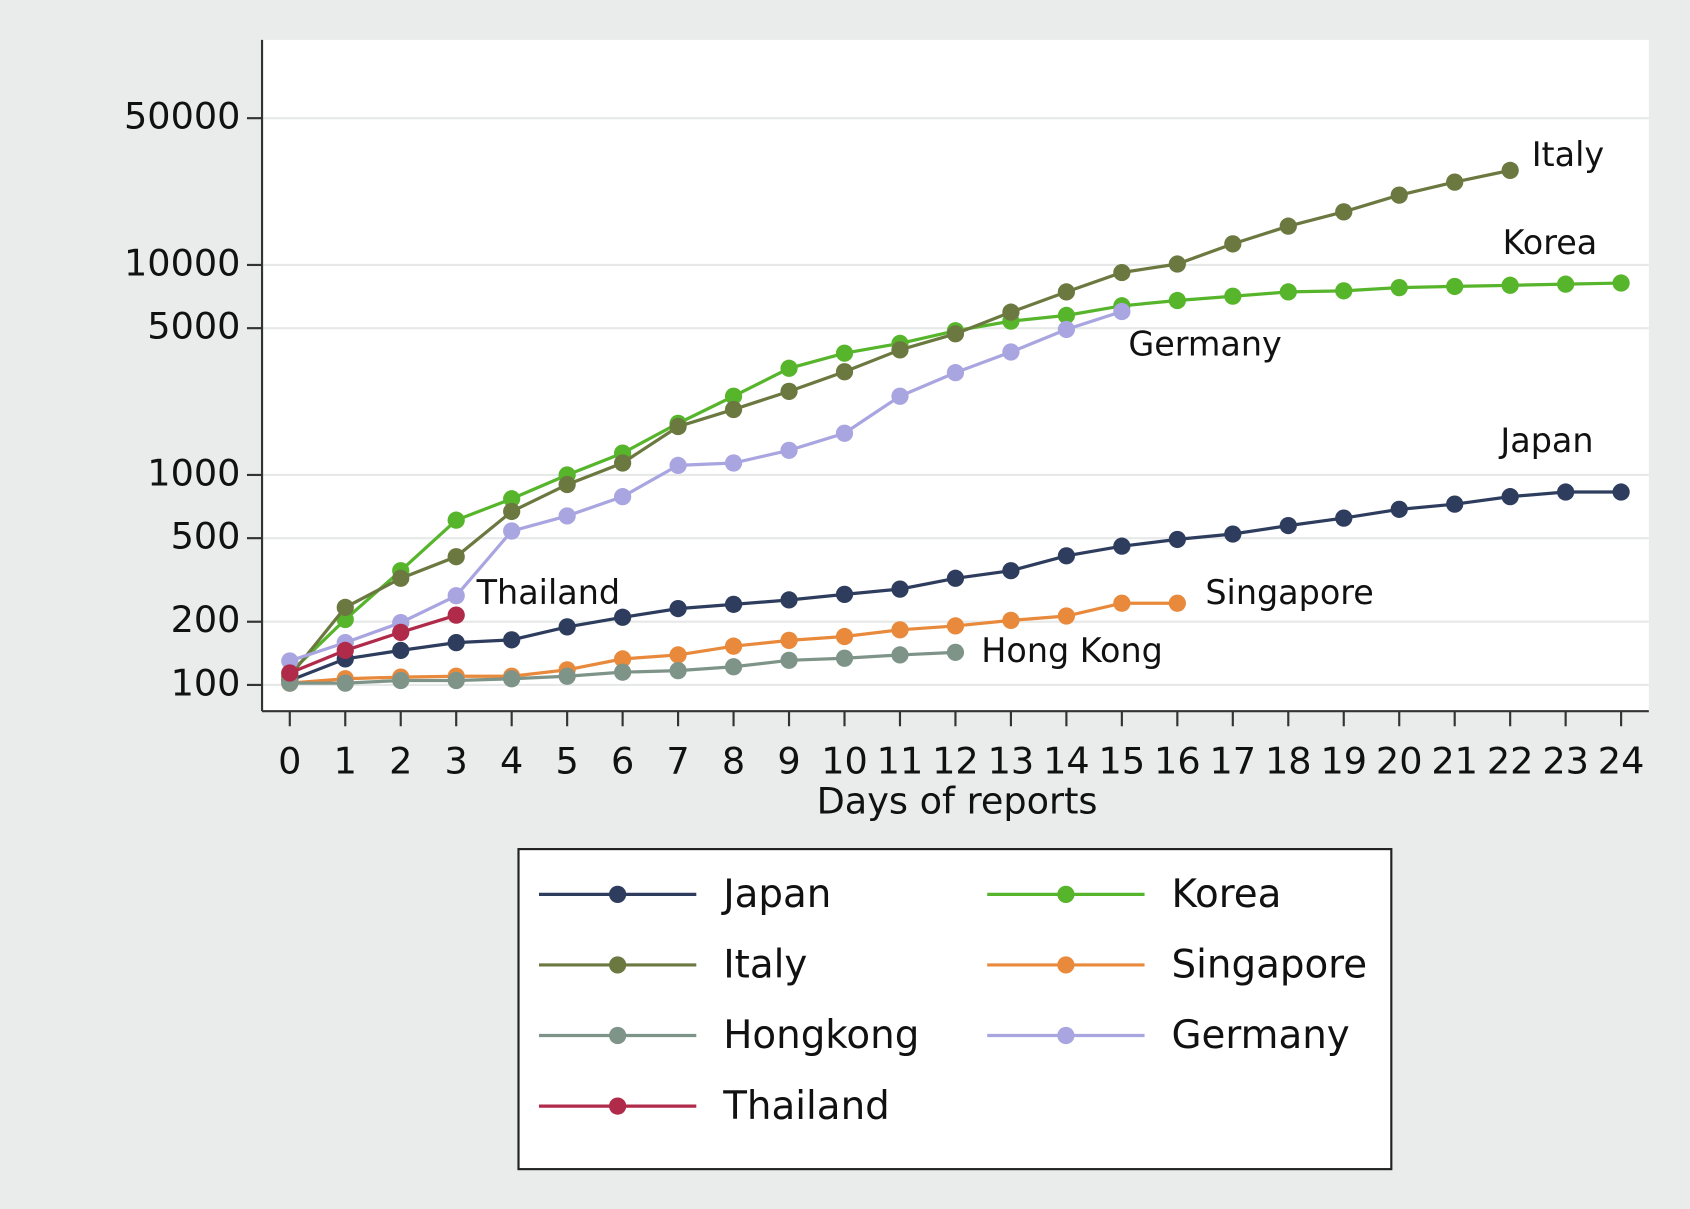 Image resolution: width=1690 pixels, height=1209 pixels. Describe the element at coordinates (1260, 1035) in the screenshot. I see `legend-label: Germany` at that location.